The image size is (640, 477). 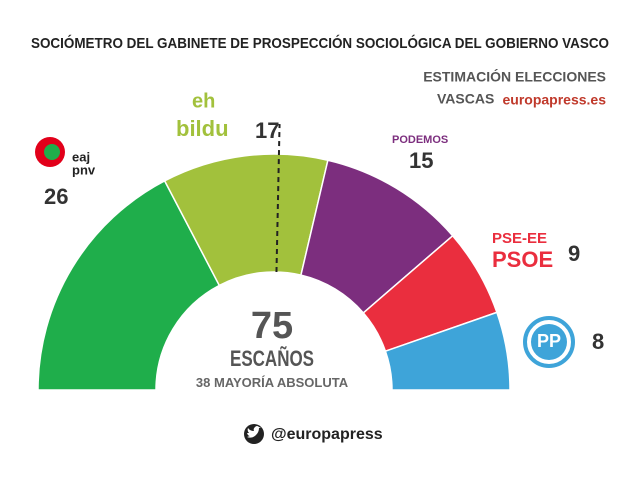 I want to click on total: 75, so click(x=272, y=326).